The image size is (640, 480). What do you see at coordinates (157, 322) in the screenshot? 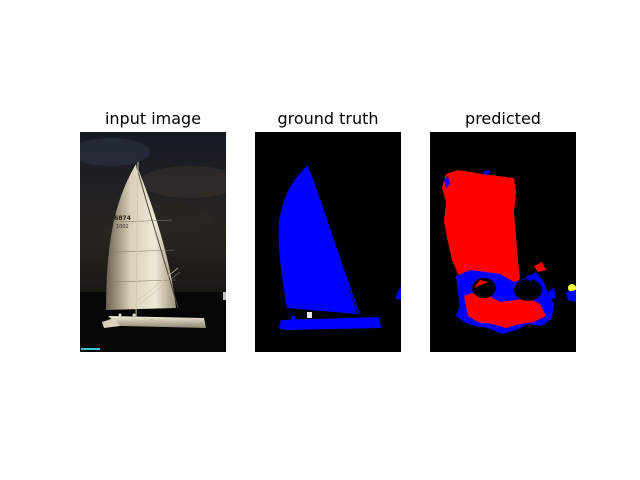
I see `hull` at bounding box center [157, 322].